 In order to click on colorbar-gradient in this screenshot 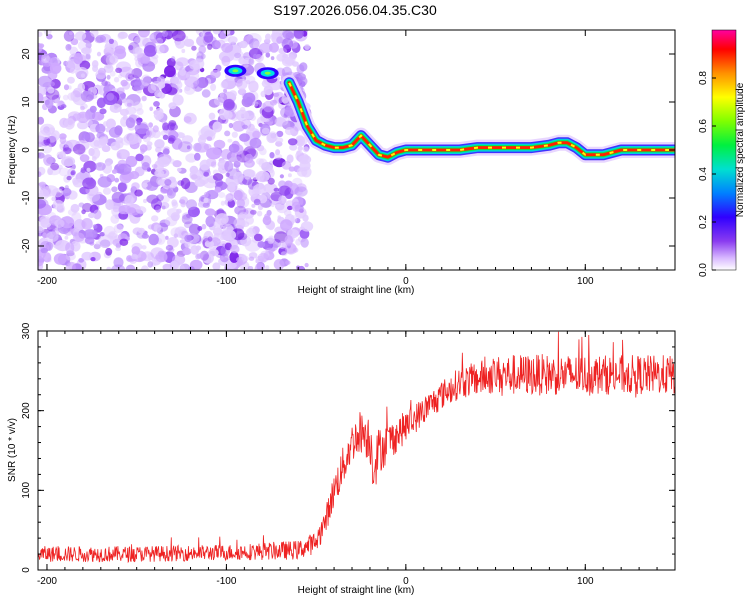, I will do `click(724, 150)`.